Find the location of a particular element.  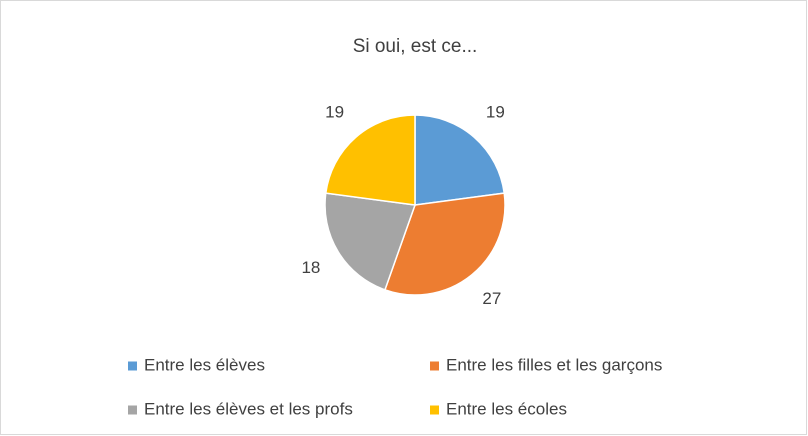

data-label: 27 is located at coordinates (491, 298).